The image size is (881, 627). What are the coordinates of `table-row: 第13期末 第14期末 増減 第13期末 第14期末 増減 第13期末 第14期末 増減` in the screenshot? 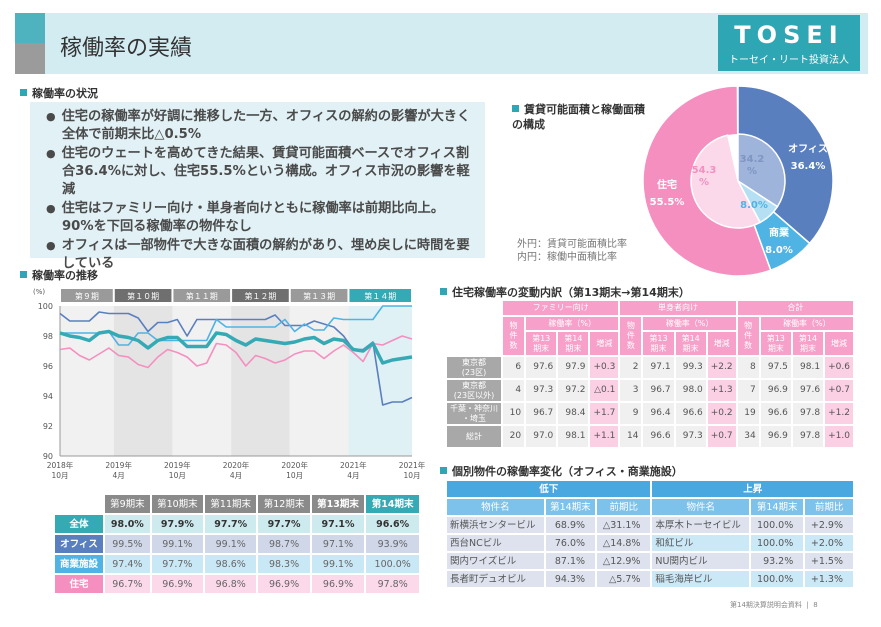 It's located at (650, 343).